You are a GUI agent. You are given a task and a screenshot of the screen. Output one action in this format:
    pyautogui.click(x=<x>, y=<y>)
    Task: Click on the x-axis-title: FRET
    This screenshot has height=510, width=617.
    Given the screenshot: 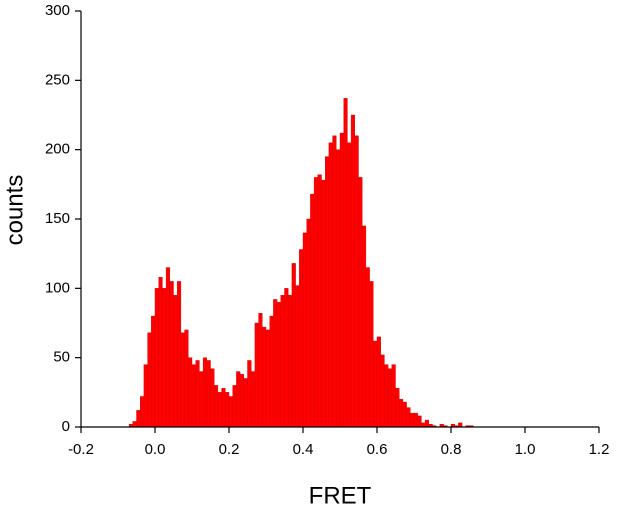 What is the action you would take?
    pyautogui.click(x=340, y=495)
    